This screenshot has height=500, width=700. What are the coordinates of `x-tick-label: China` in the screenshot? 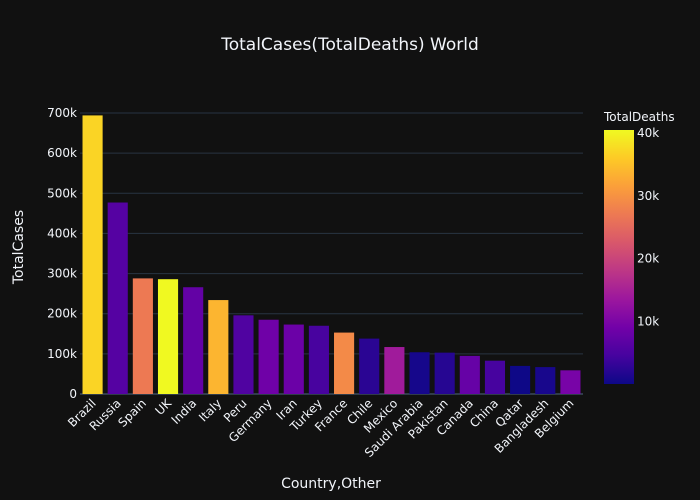 It's located at (484, 413).